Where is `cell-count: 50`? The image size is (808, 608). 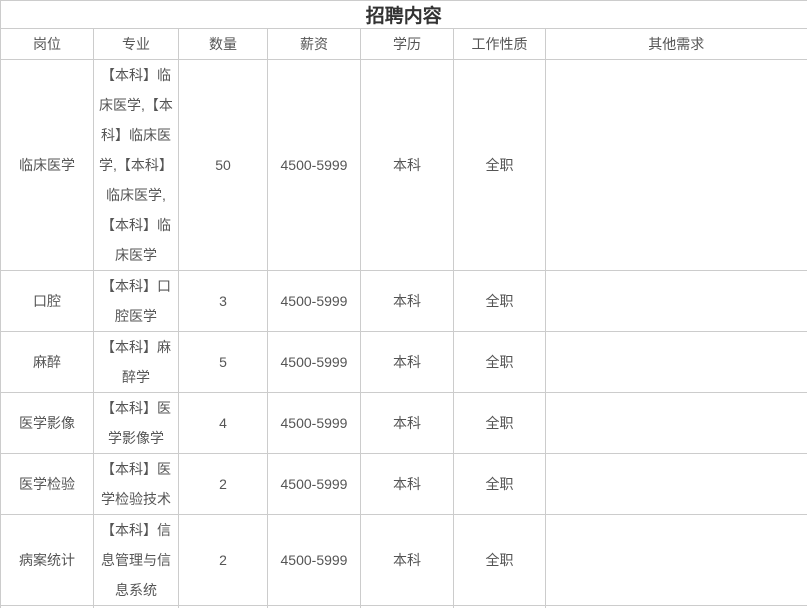 cell-count: 50 is located at coordinates (223, 165).